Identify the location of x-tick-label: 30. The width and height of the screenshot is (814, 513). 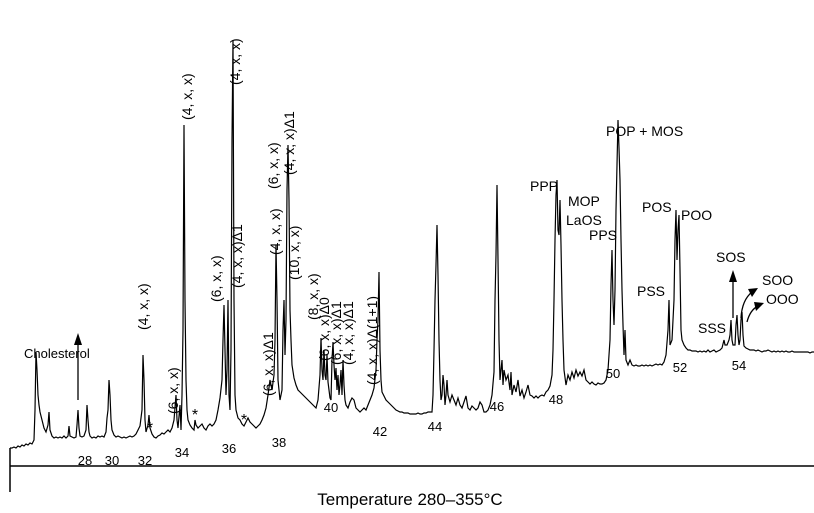
(112, 460).